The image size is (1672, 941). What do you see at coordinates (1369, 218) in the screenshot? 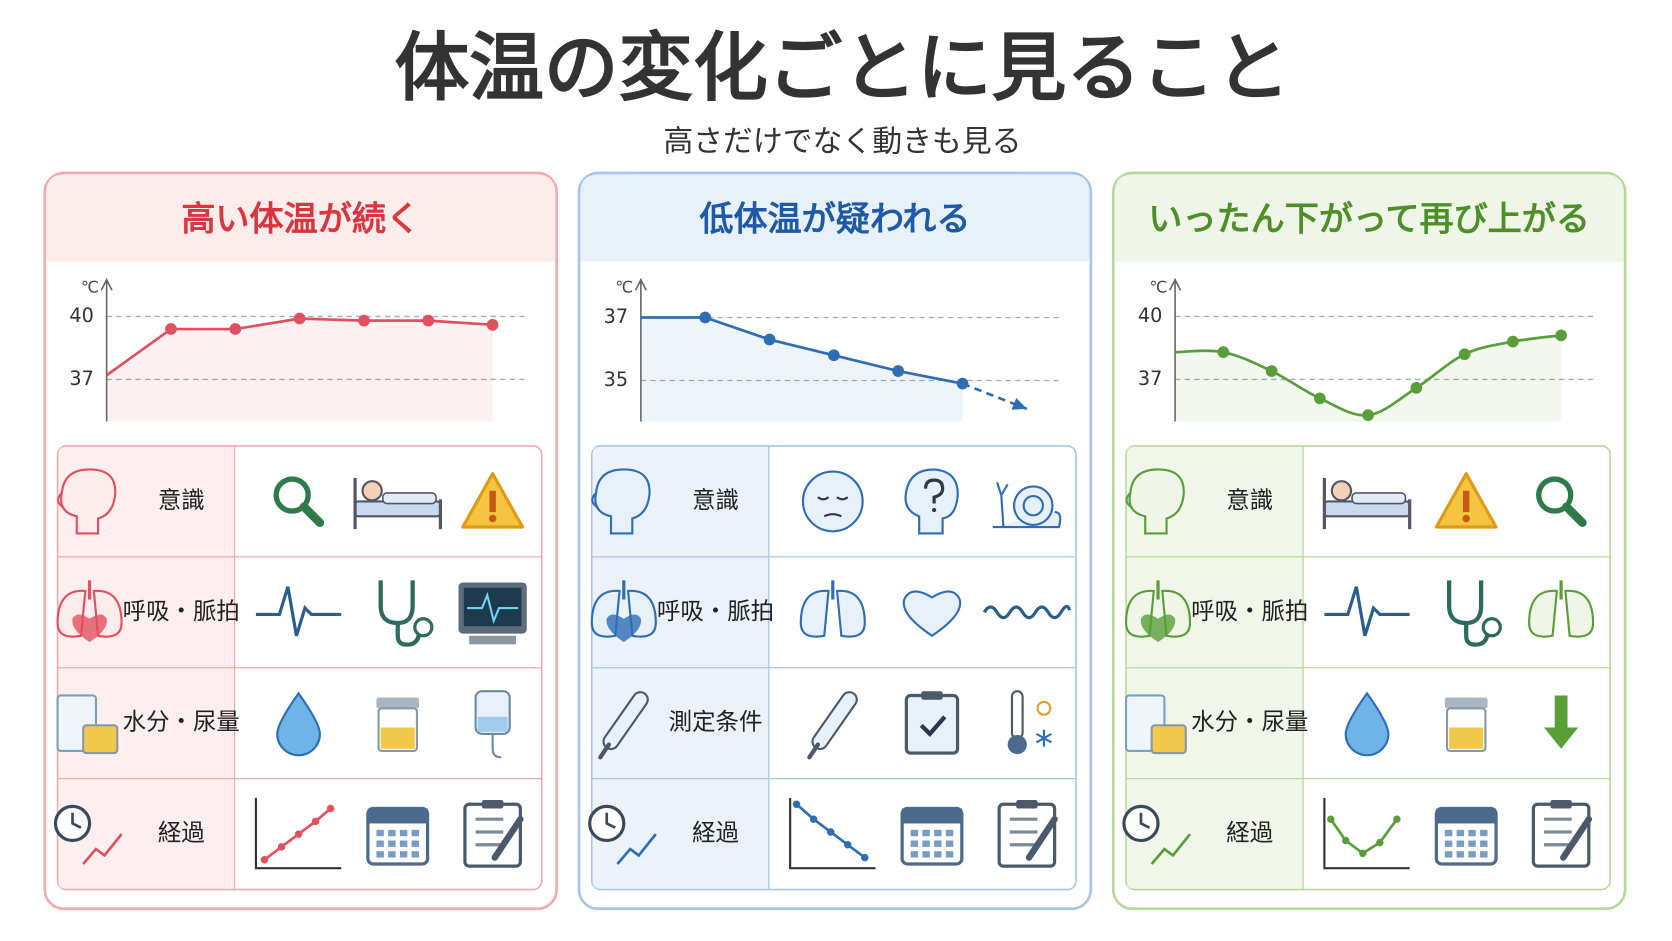
I see `panel-header` at bounding box center [1369, 218].